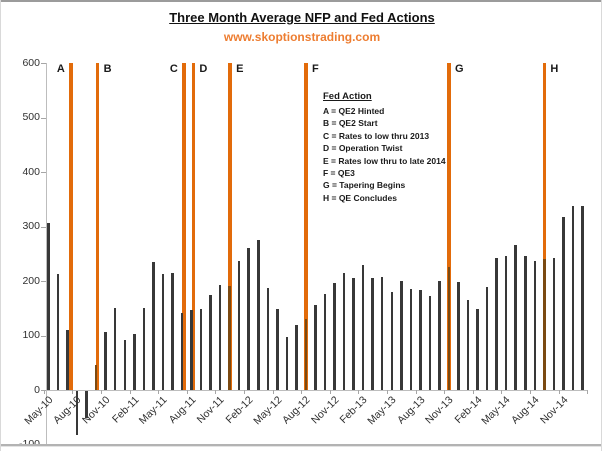  What do you see at coordinates (71, 226) in the screenshot?
I see `fed-action-line-A` at bounding box center [71, 226].